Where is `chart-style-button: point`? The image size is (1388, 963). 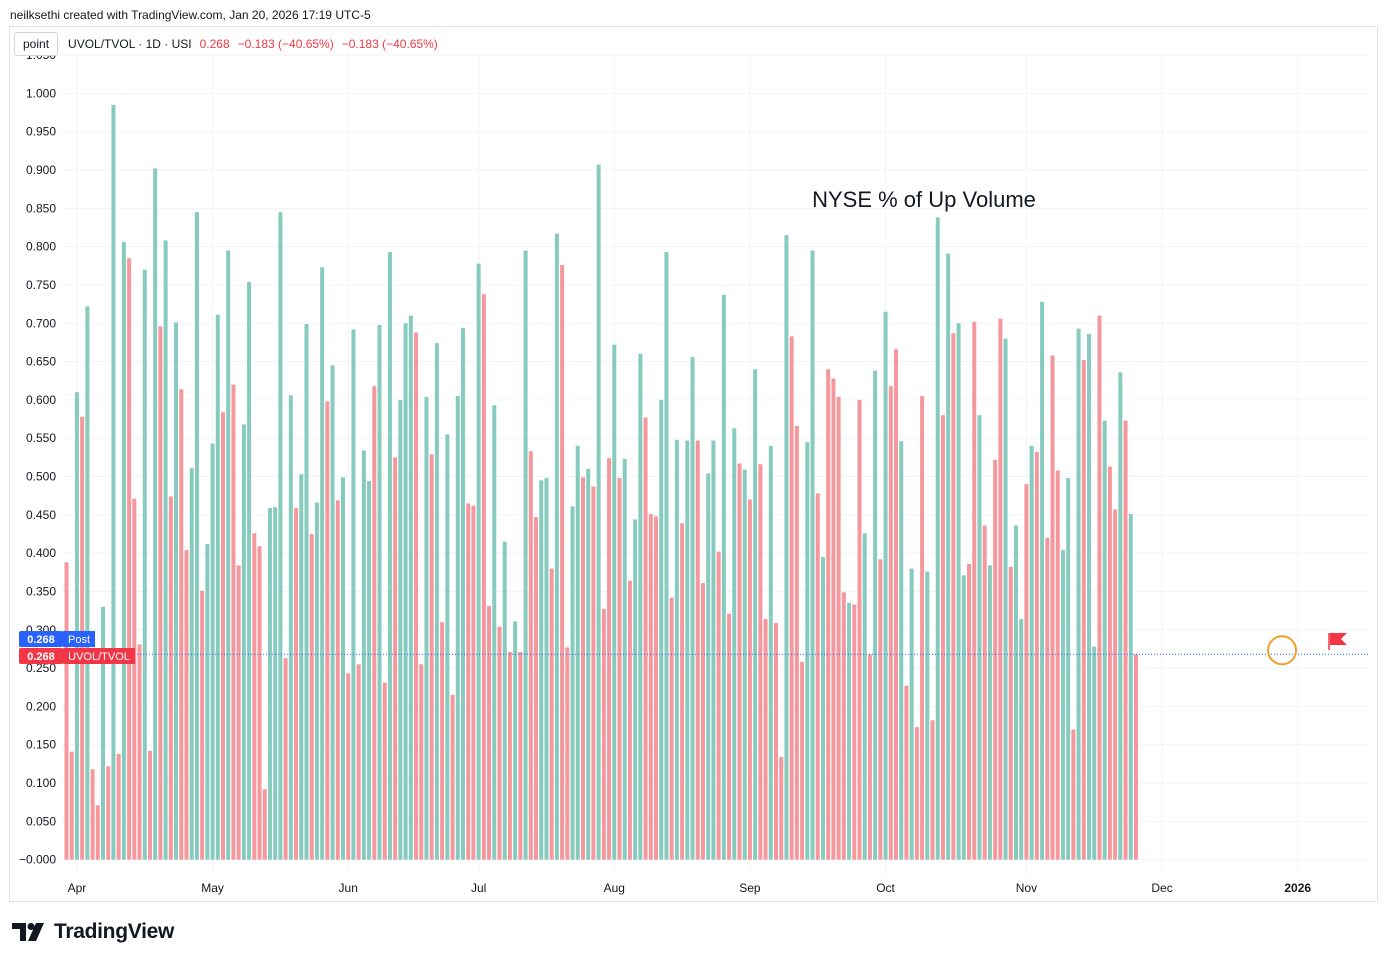 chart-style-button: point is located at coordinates (36, 44).